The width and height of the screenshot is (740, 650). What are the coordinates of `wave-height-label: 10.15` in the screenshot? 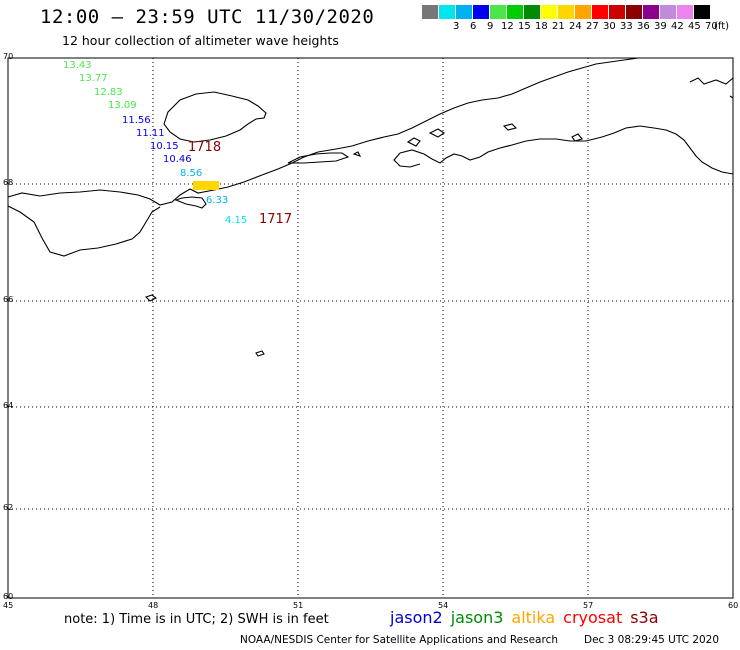 It's located at (164, 146).